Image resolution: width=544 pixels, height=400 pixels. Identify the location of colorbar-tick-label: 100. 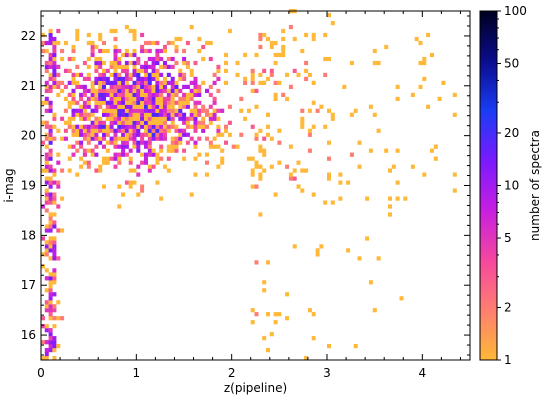
(515, 11).